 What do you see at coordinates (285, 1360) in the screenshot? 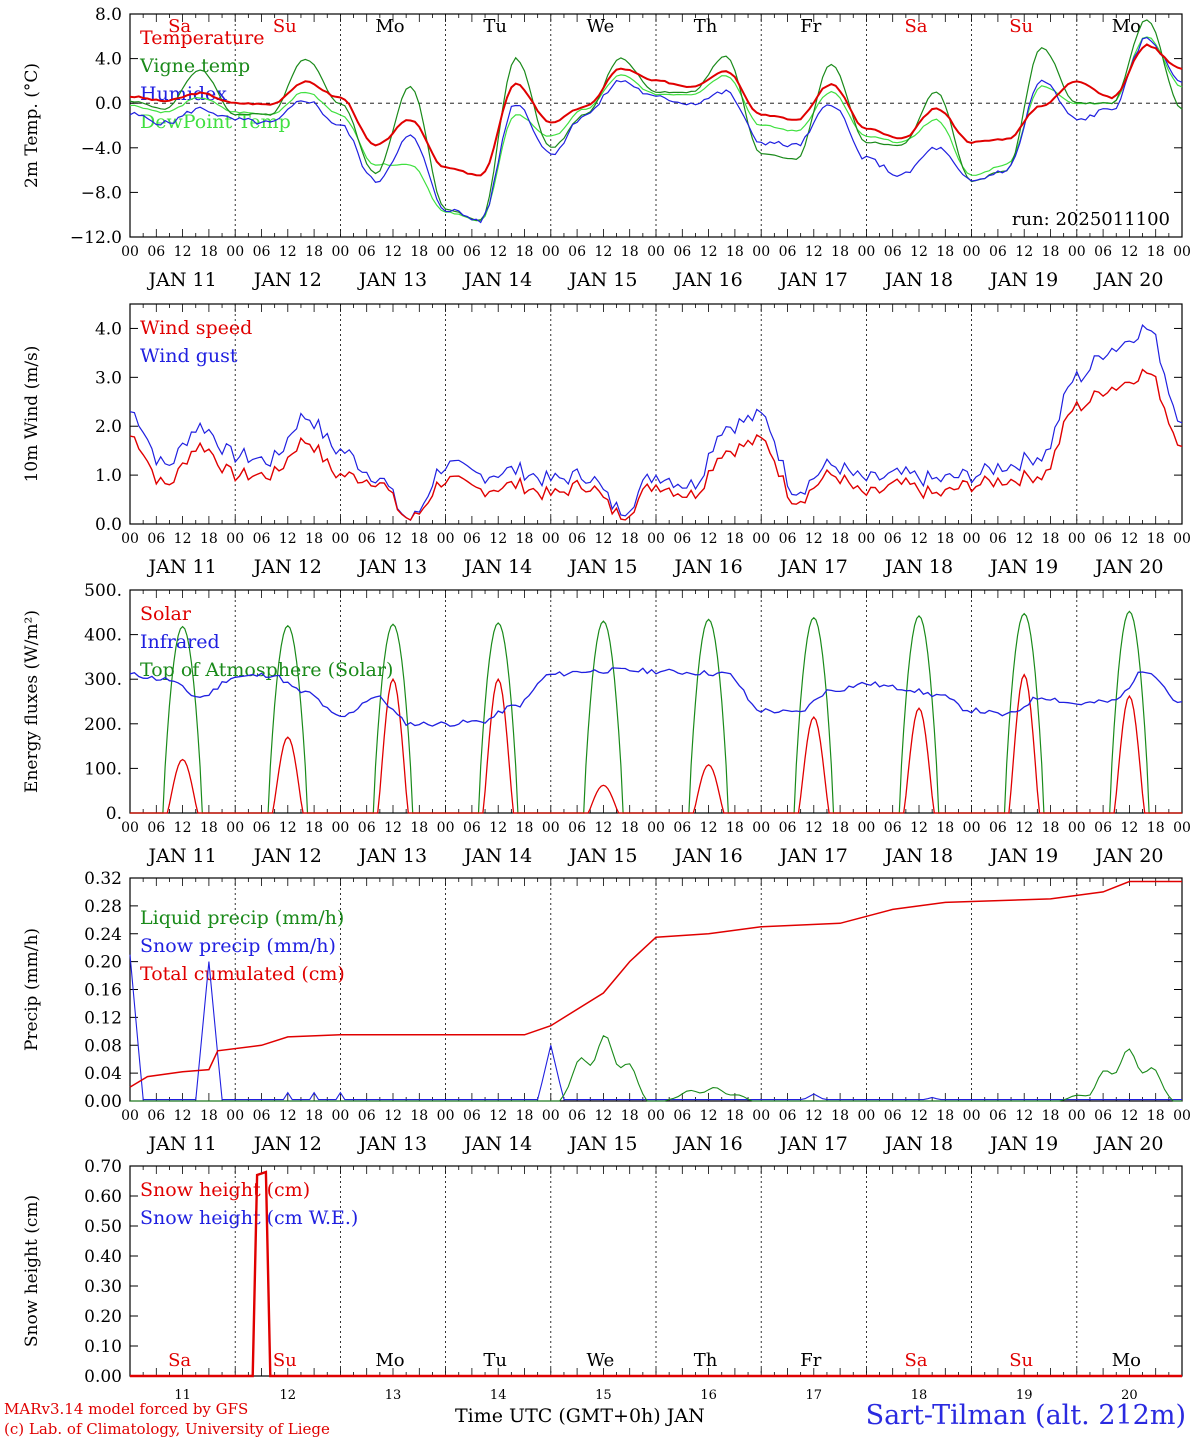
I see `weekday-label: Su` at bounding box center [285, 1360].